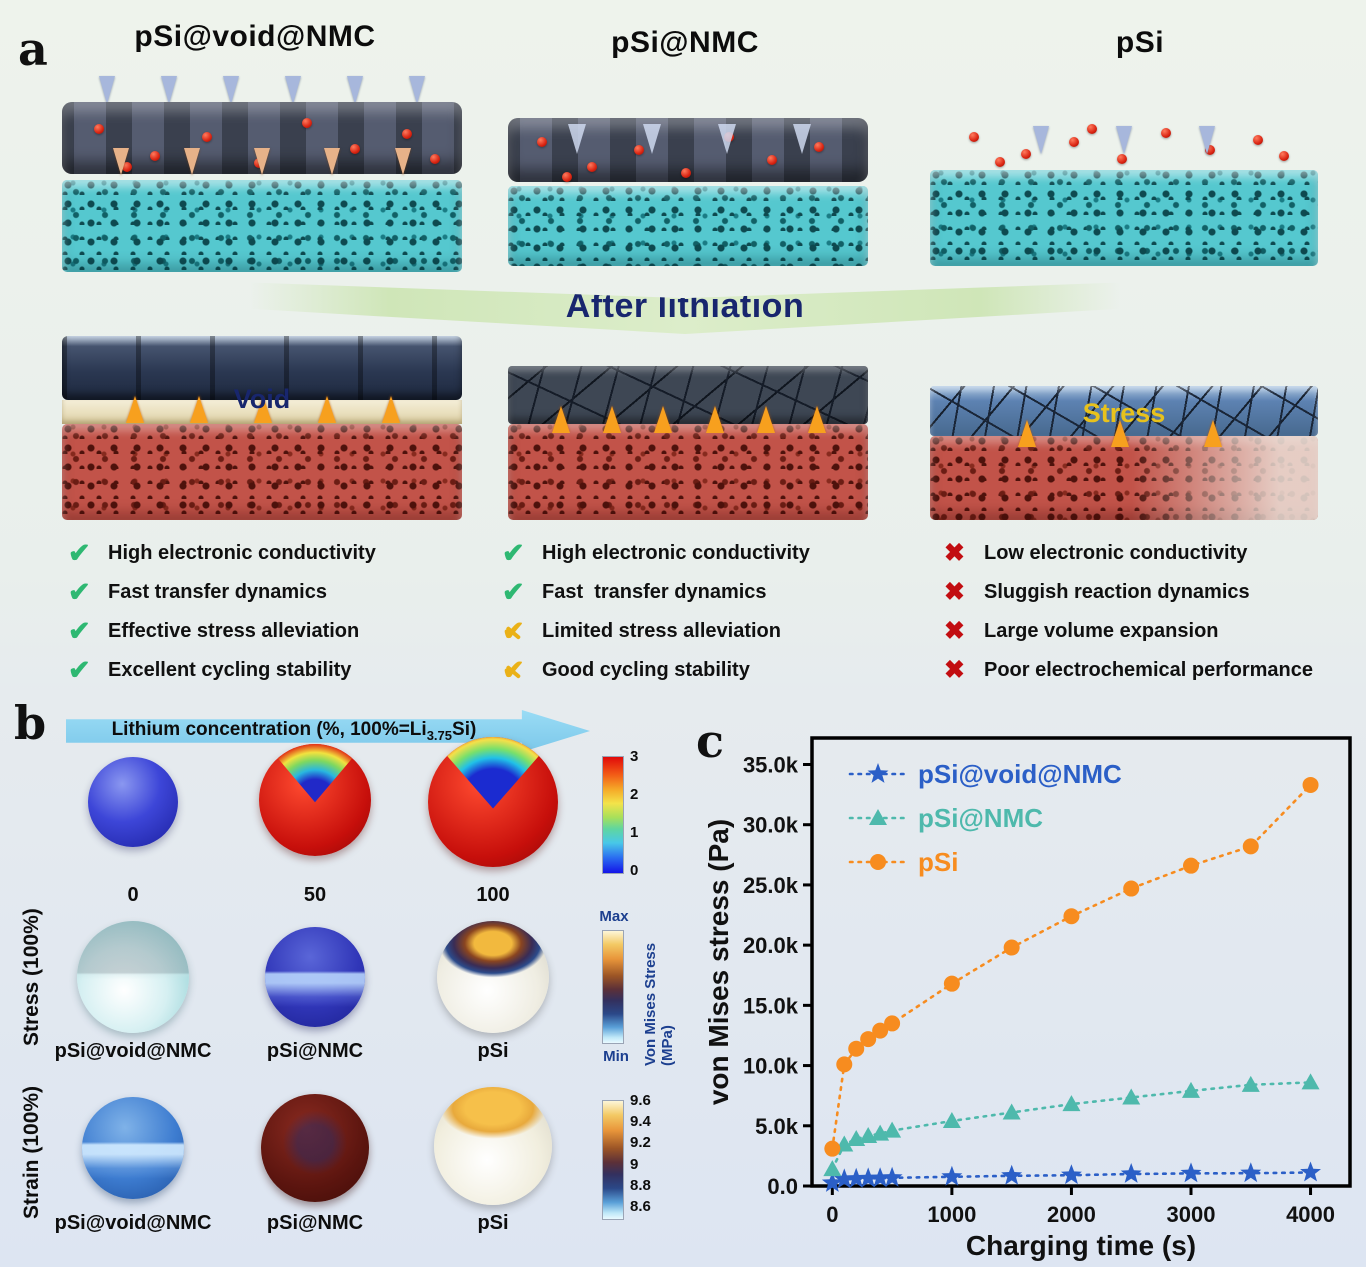 This screenshot has height=1267, width=1366. Describe the element at coordinates (1124, 413) in the screenshot. I see `stress-label: Stress` at that location.